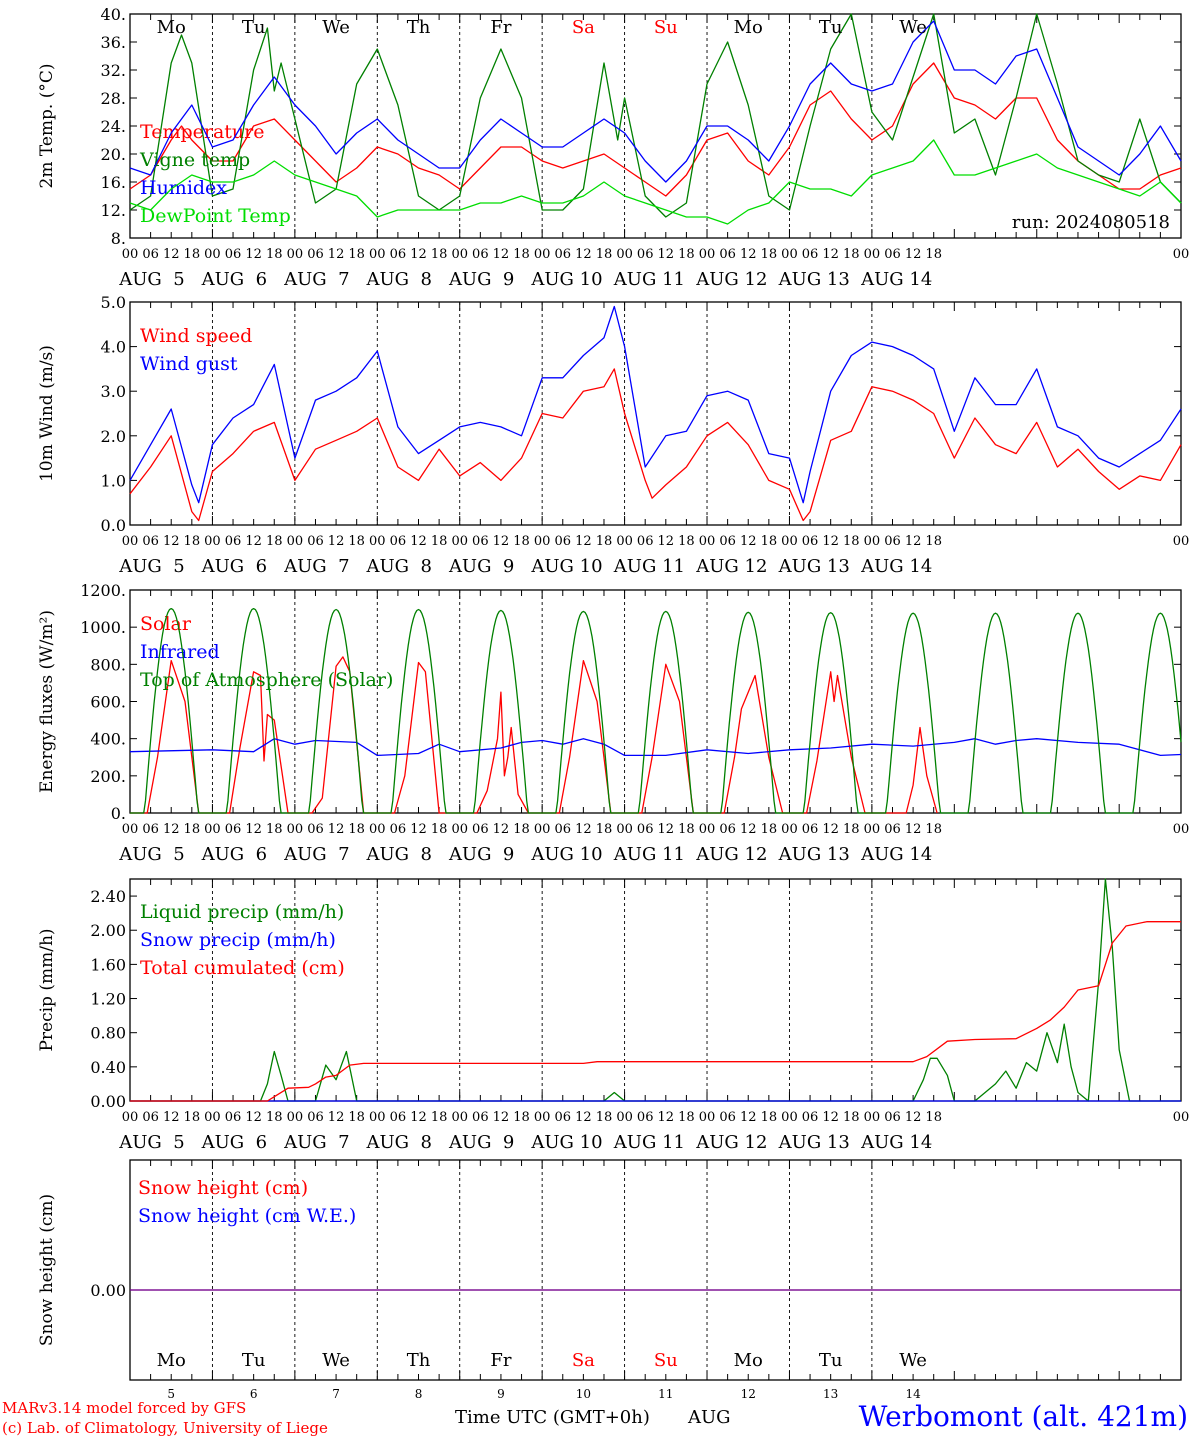 This screenshot has width=1194, height=1440. I want to click on y-tick-label: 0.0, so click(113, 525).